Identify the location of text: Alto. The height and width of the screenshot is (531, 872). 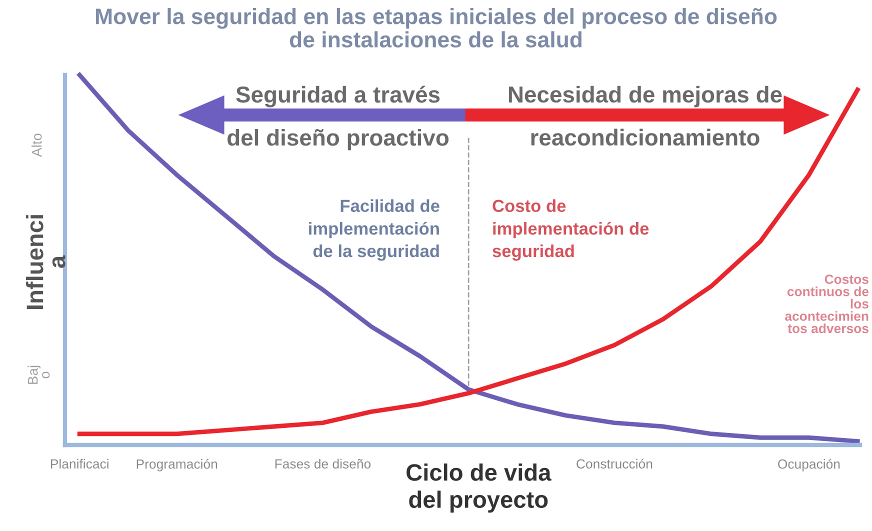
(37, 145).